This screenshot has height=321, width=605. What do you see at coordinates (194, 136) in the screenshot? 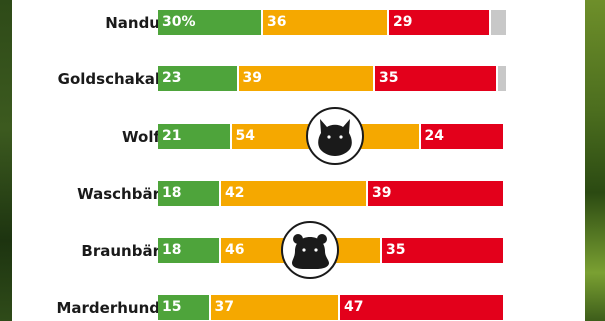
I see `bar-segment-wolf-0: 21` at bounding box center [194, 136].